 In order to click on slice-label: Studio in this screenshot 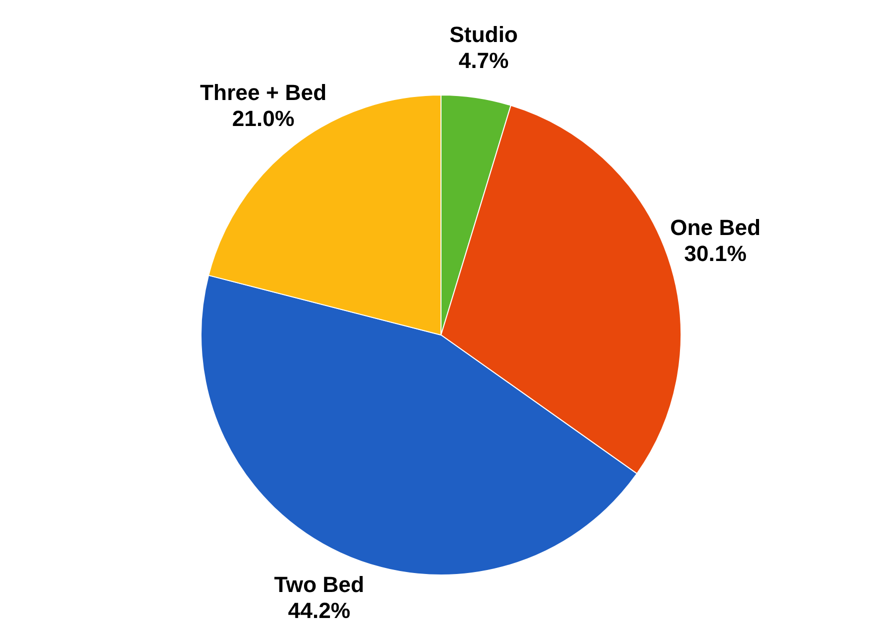, I will do `click(483, 35)`.